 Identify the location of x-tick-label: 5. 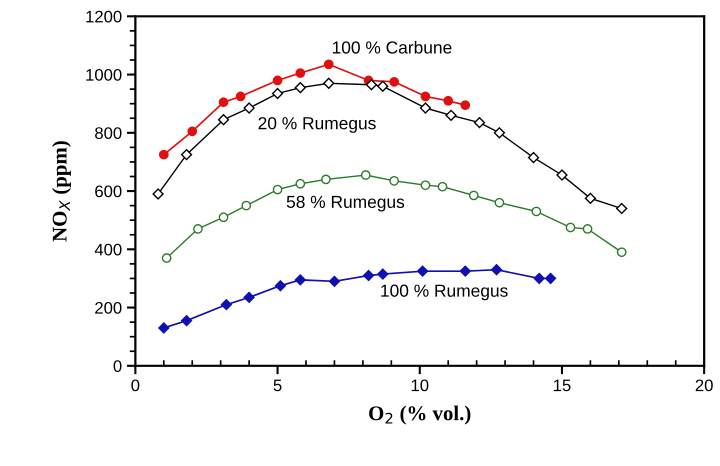
(278, 386).